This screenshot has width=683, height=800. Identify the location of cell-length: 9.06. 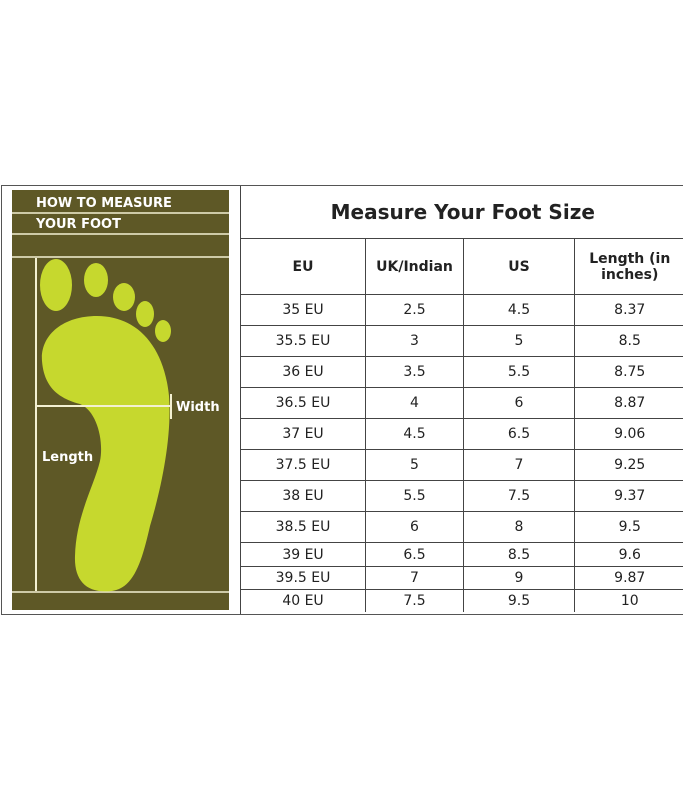
(628, 434).